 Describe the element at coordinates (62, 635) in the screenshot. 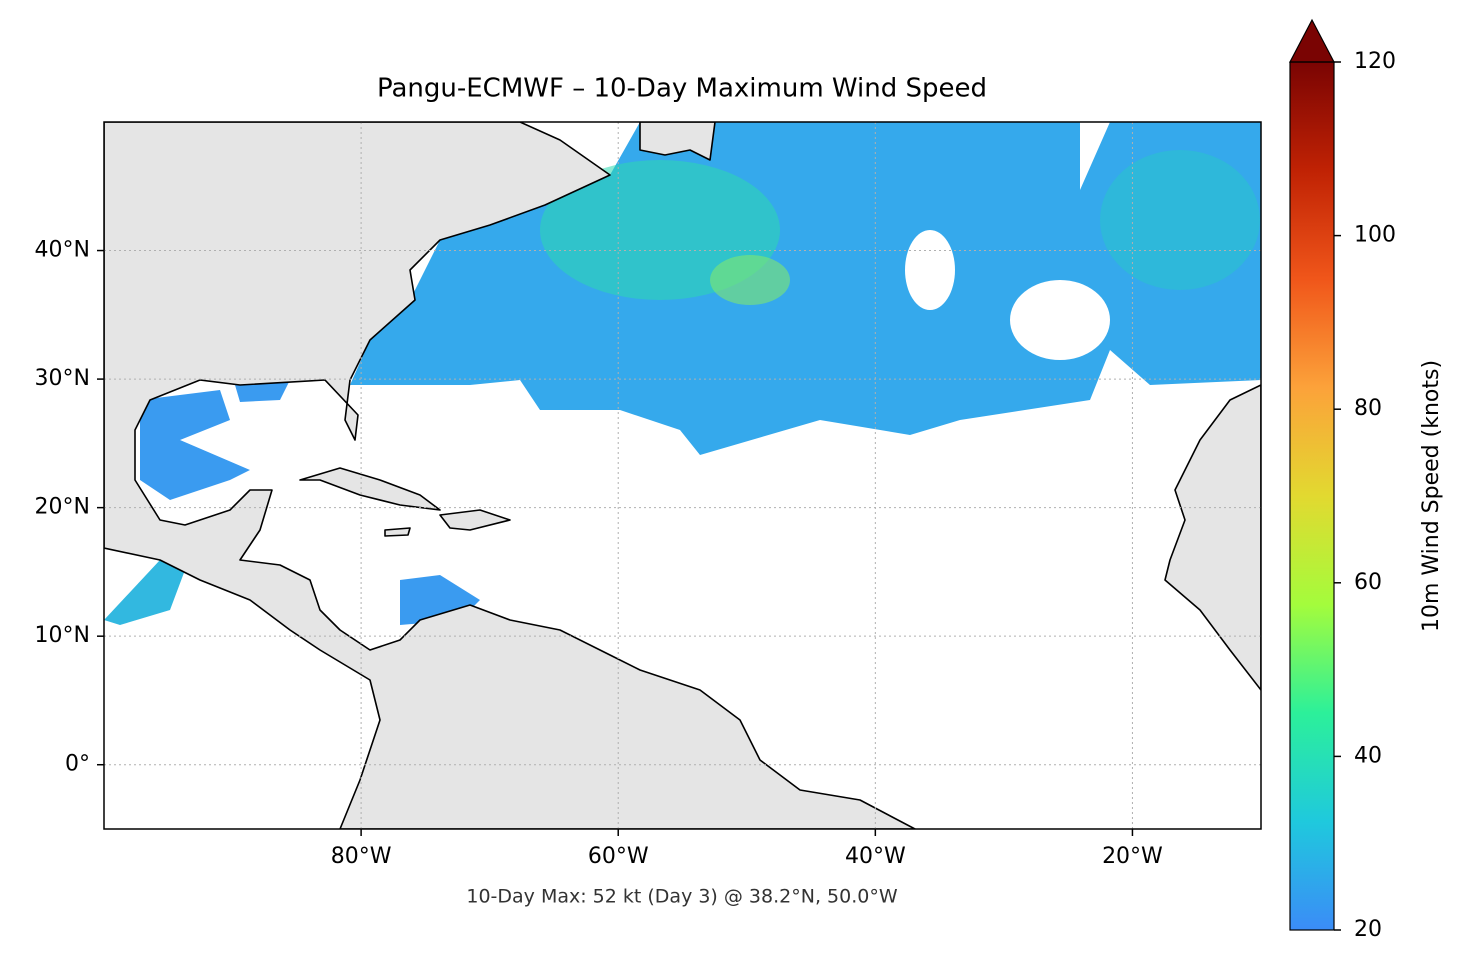

I see `y-tick-label: 10°N` at that location.